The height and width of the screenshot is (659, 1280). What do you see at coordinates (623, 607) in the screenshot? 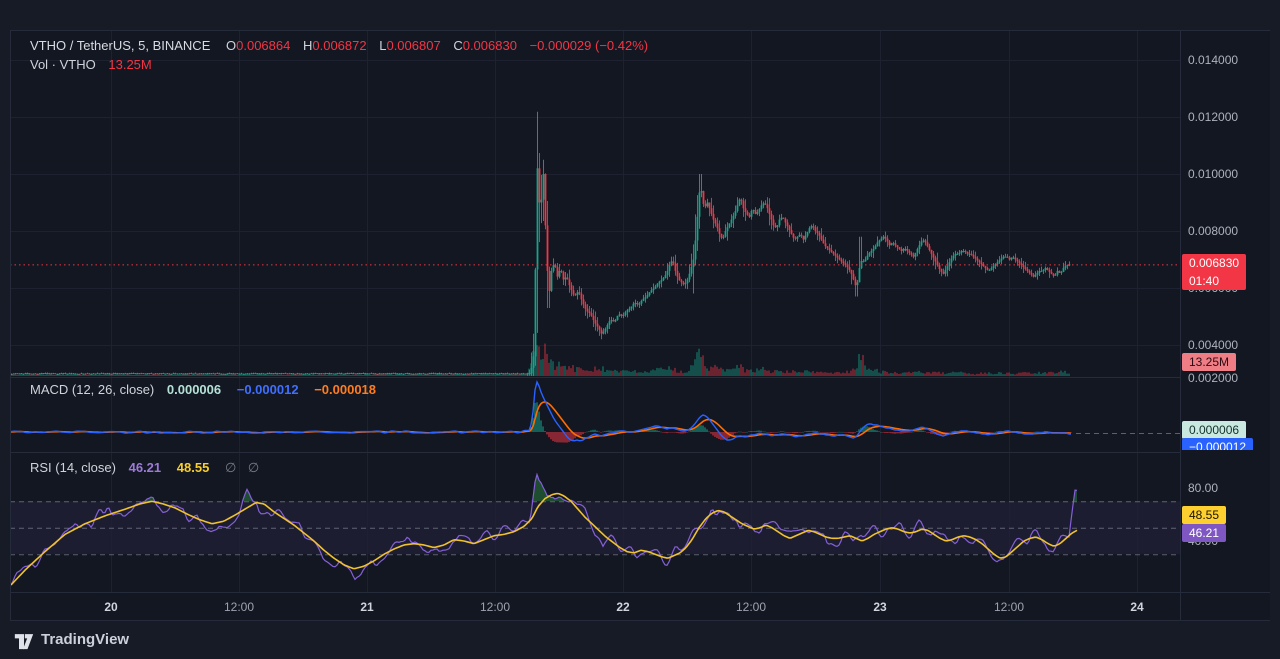
I see `time-tick-label: 22` at bounding box center [623, 607].